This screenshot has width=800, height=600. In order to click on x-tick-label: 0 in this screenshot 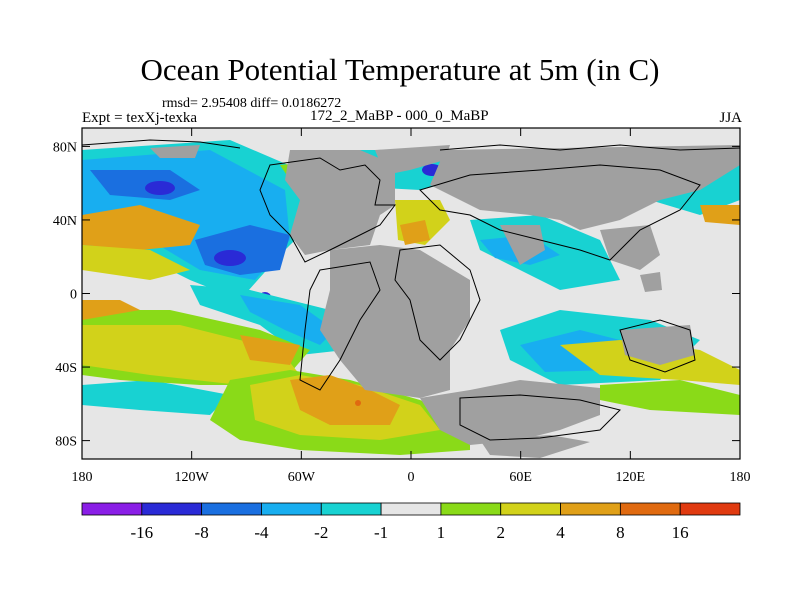, I will do `click(411, 477)`.